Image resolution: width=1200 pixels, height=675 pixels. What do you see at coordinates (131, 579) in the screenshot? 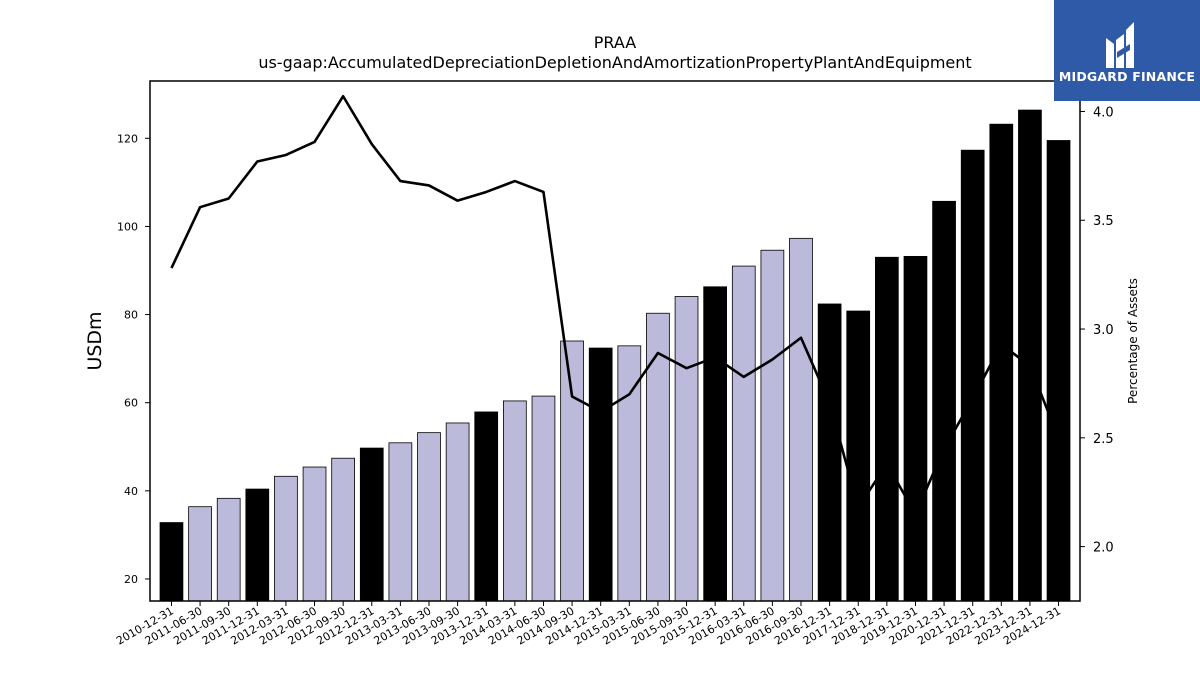
I see `y-tick-label: 20` at bounding box center [131, 579].